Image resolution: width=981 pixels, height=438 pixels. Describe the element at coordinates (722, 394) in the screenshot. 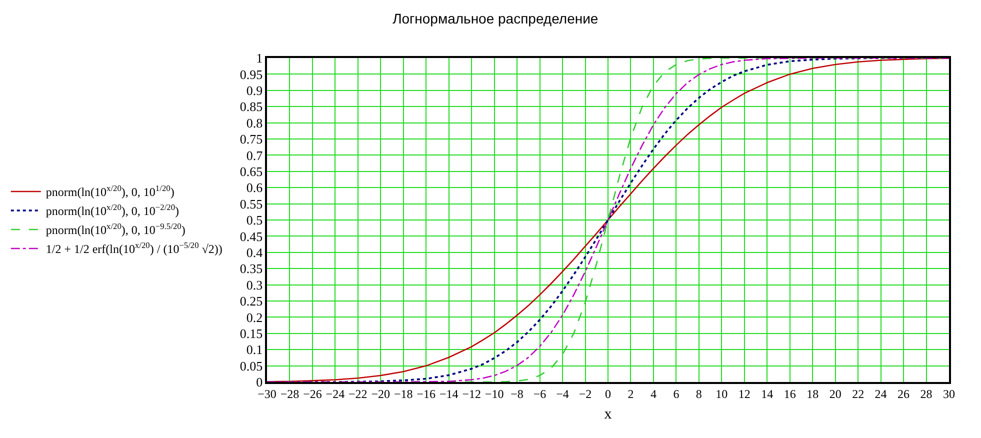

I see `x-tick-label: 10` at that location.